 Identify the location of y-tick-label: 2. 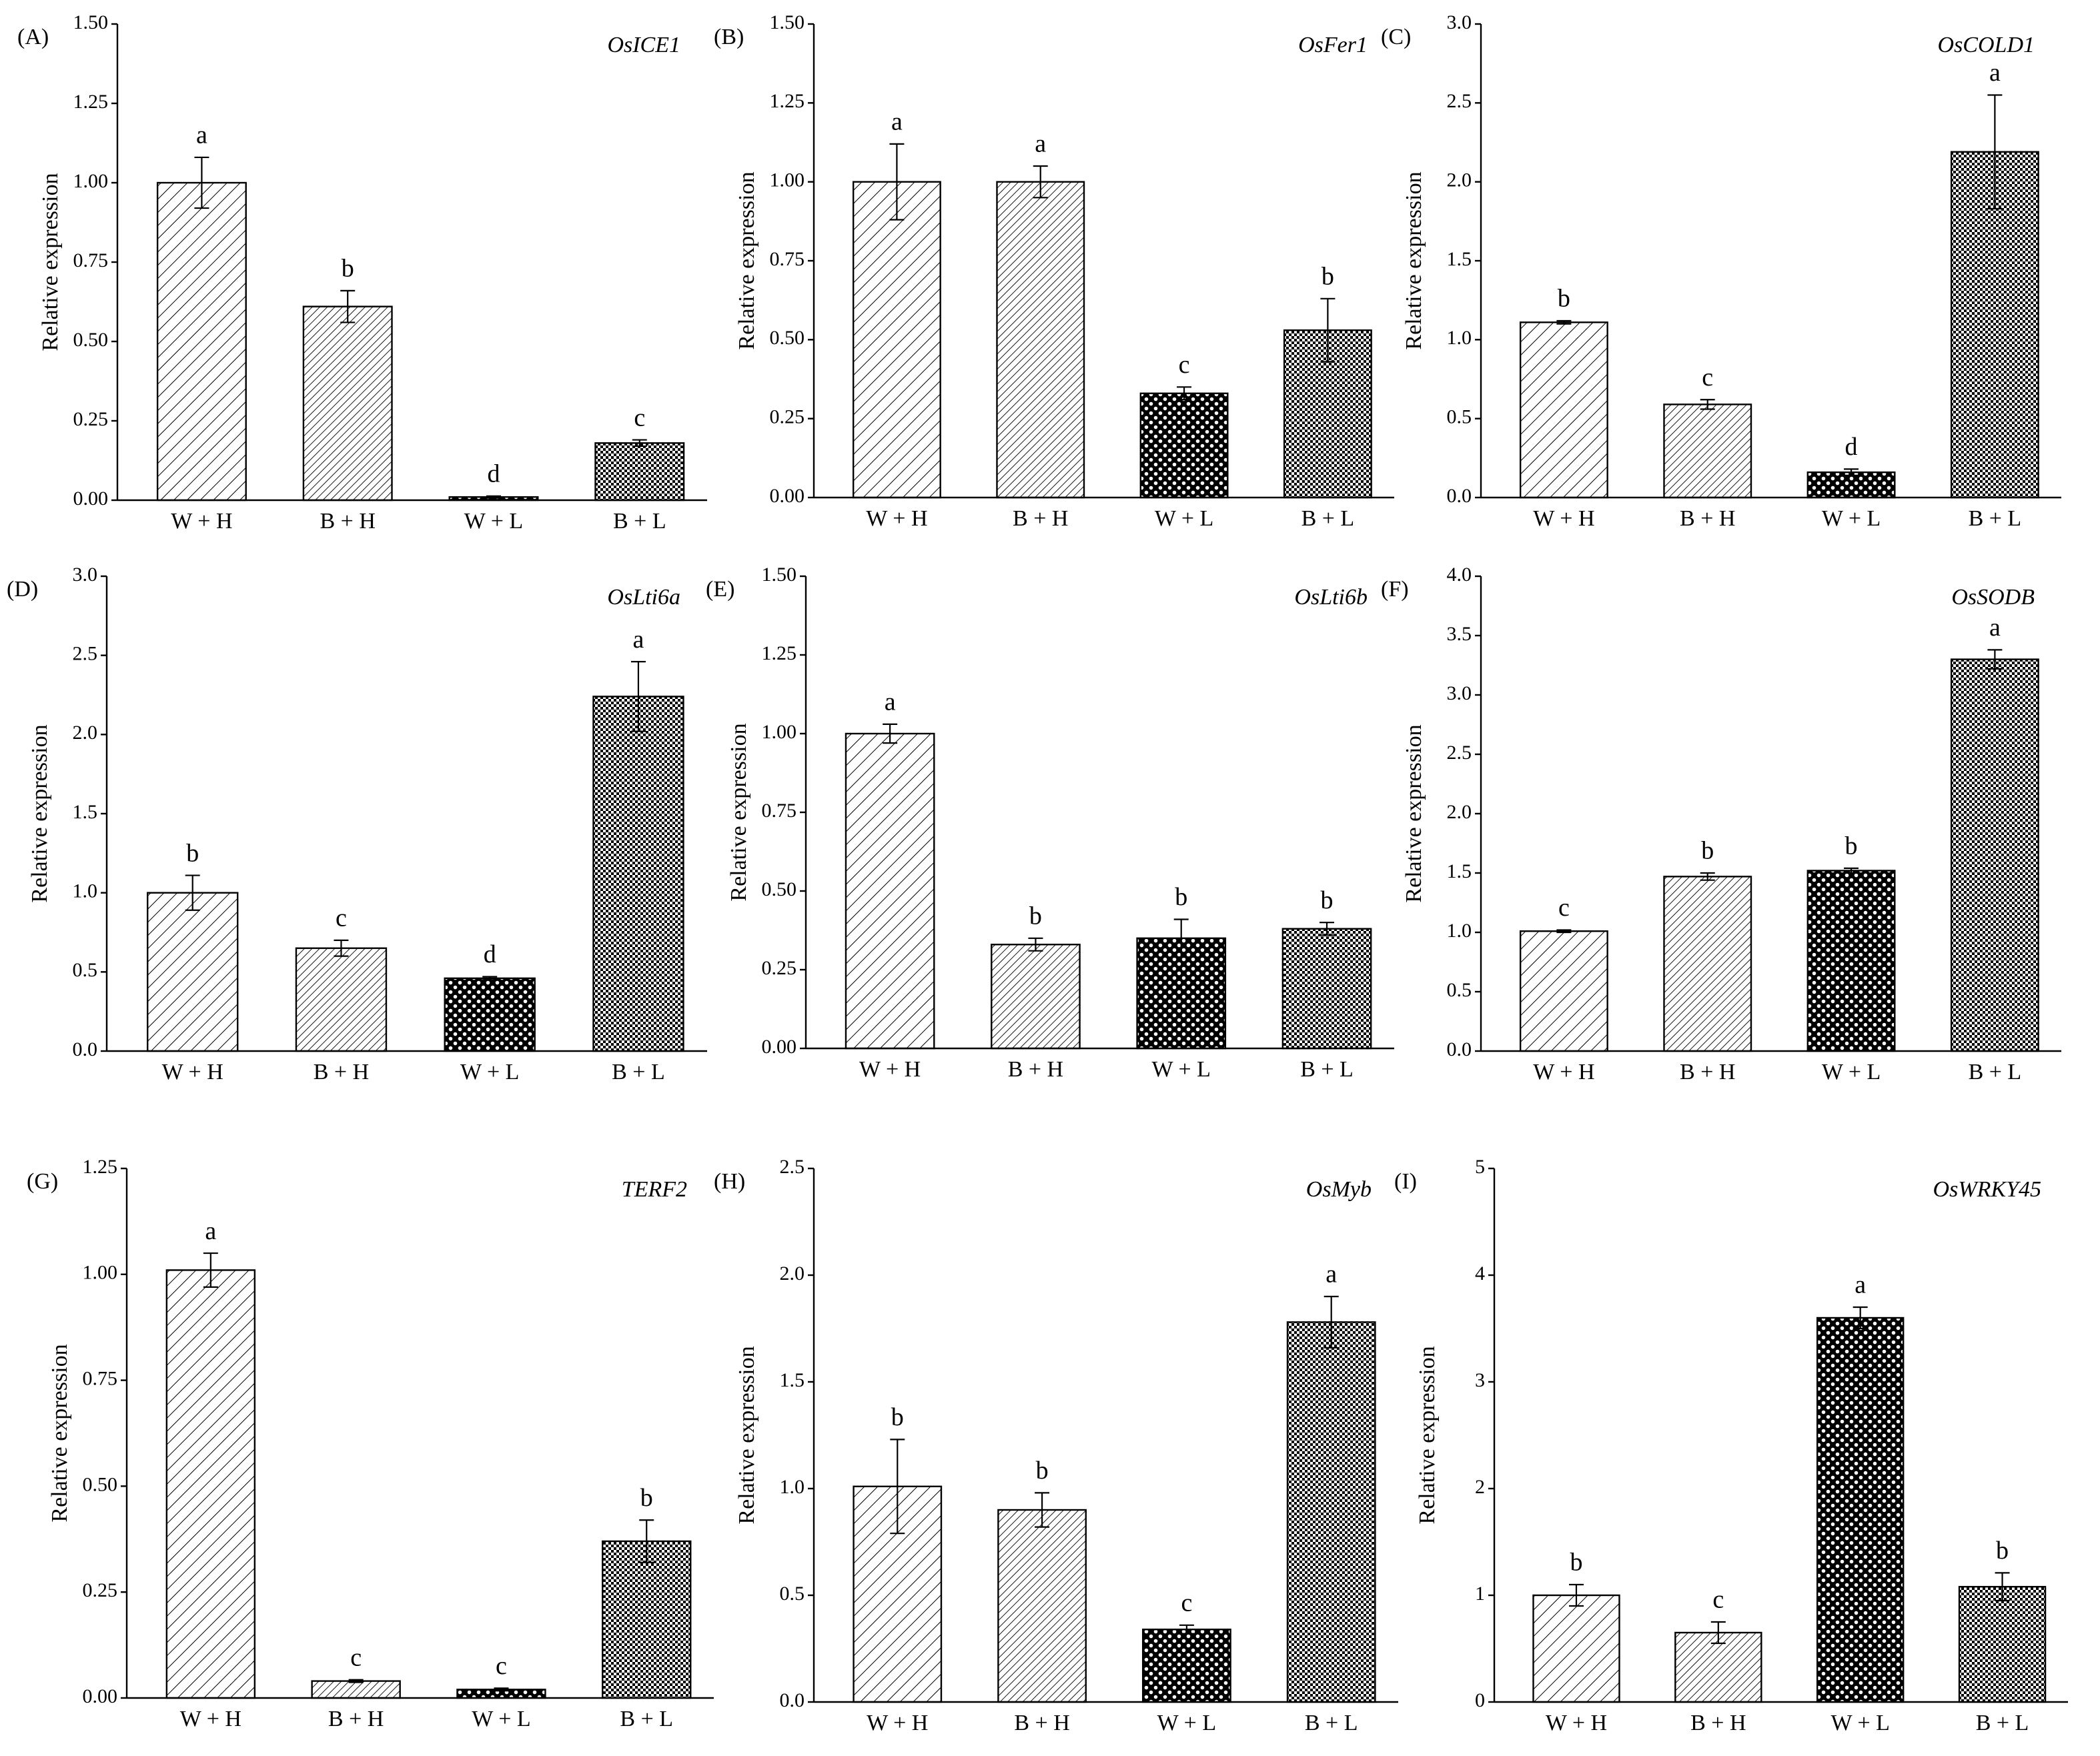
(1480, 1487).